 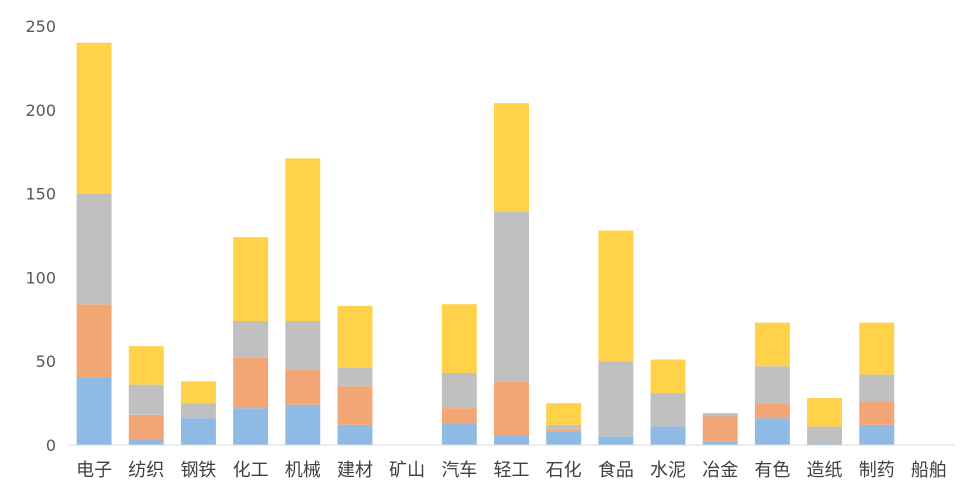 I want to click on y-tick-label: 150, so click(x=40, y=194).